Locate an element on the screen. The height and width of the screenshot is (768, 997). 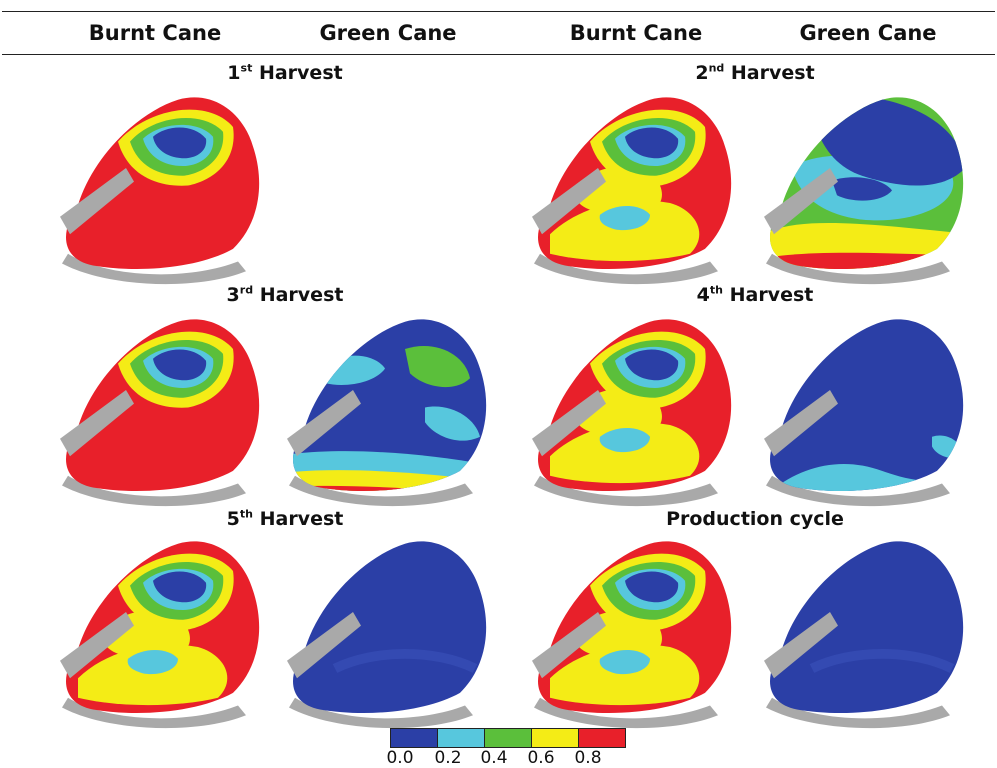
panel-number: 3 is located at coordinates (233, 295).